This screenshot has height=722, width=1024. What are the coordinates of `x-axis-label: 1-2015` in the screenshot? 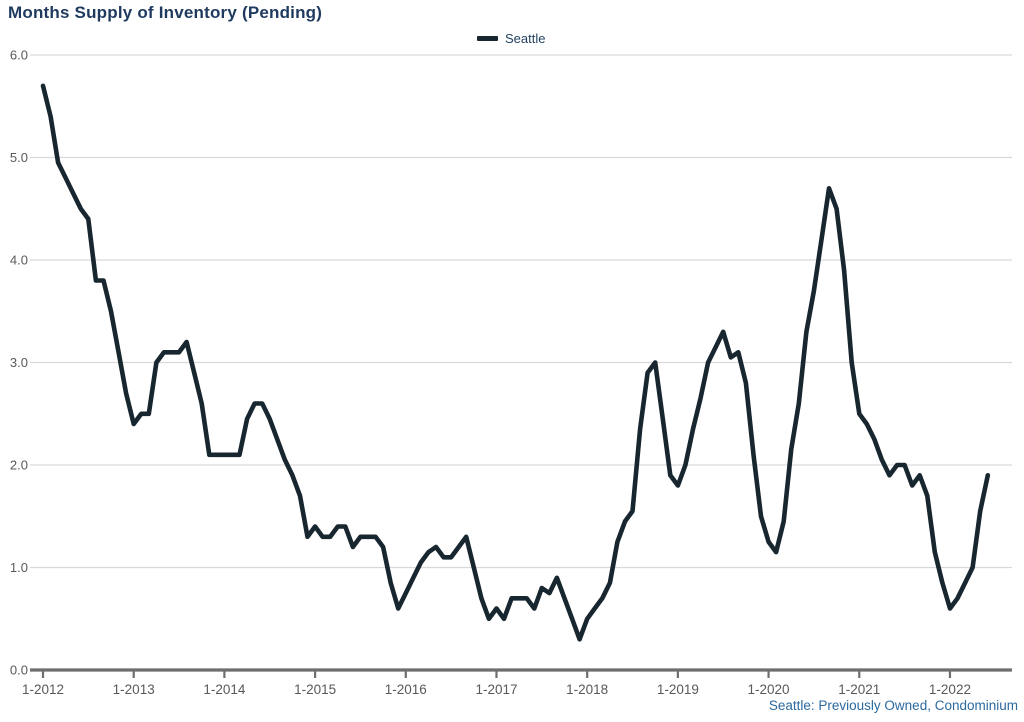 It's located at (315, 689).